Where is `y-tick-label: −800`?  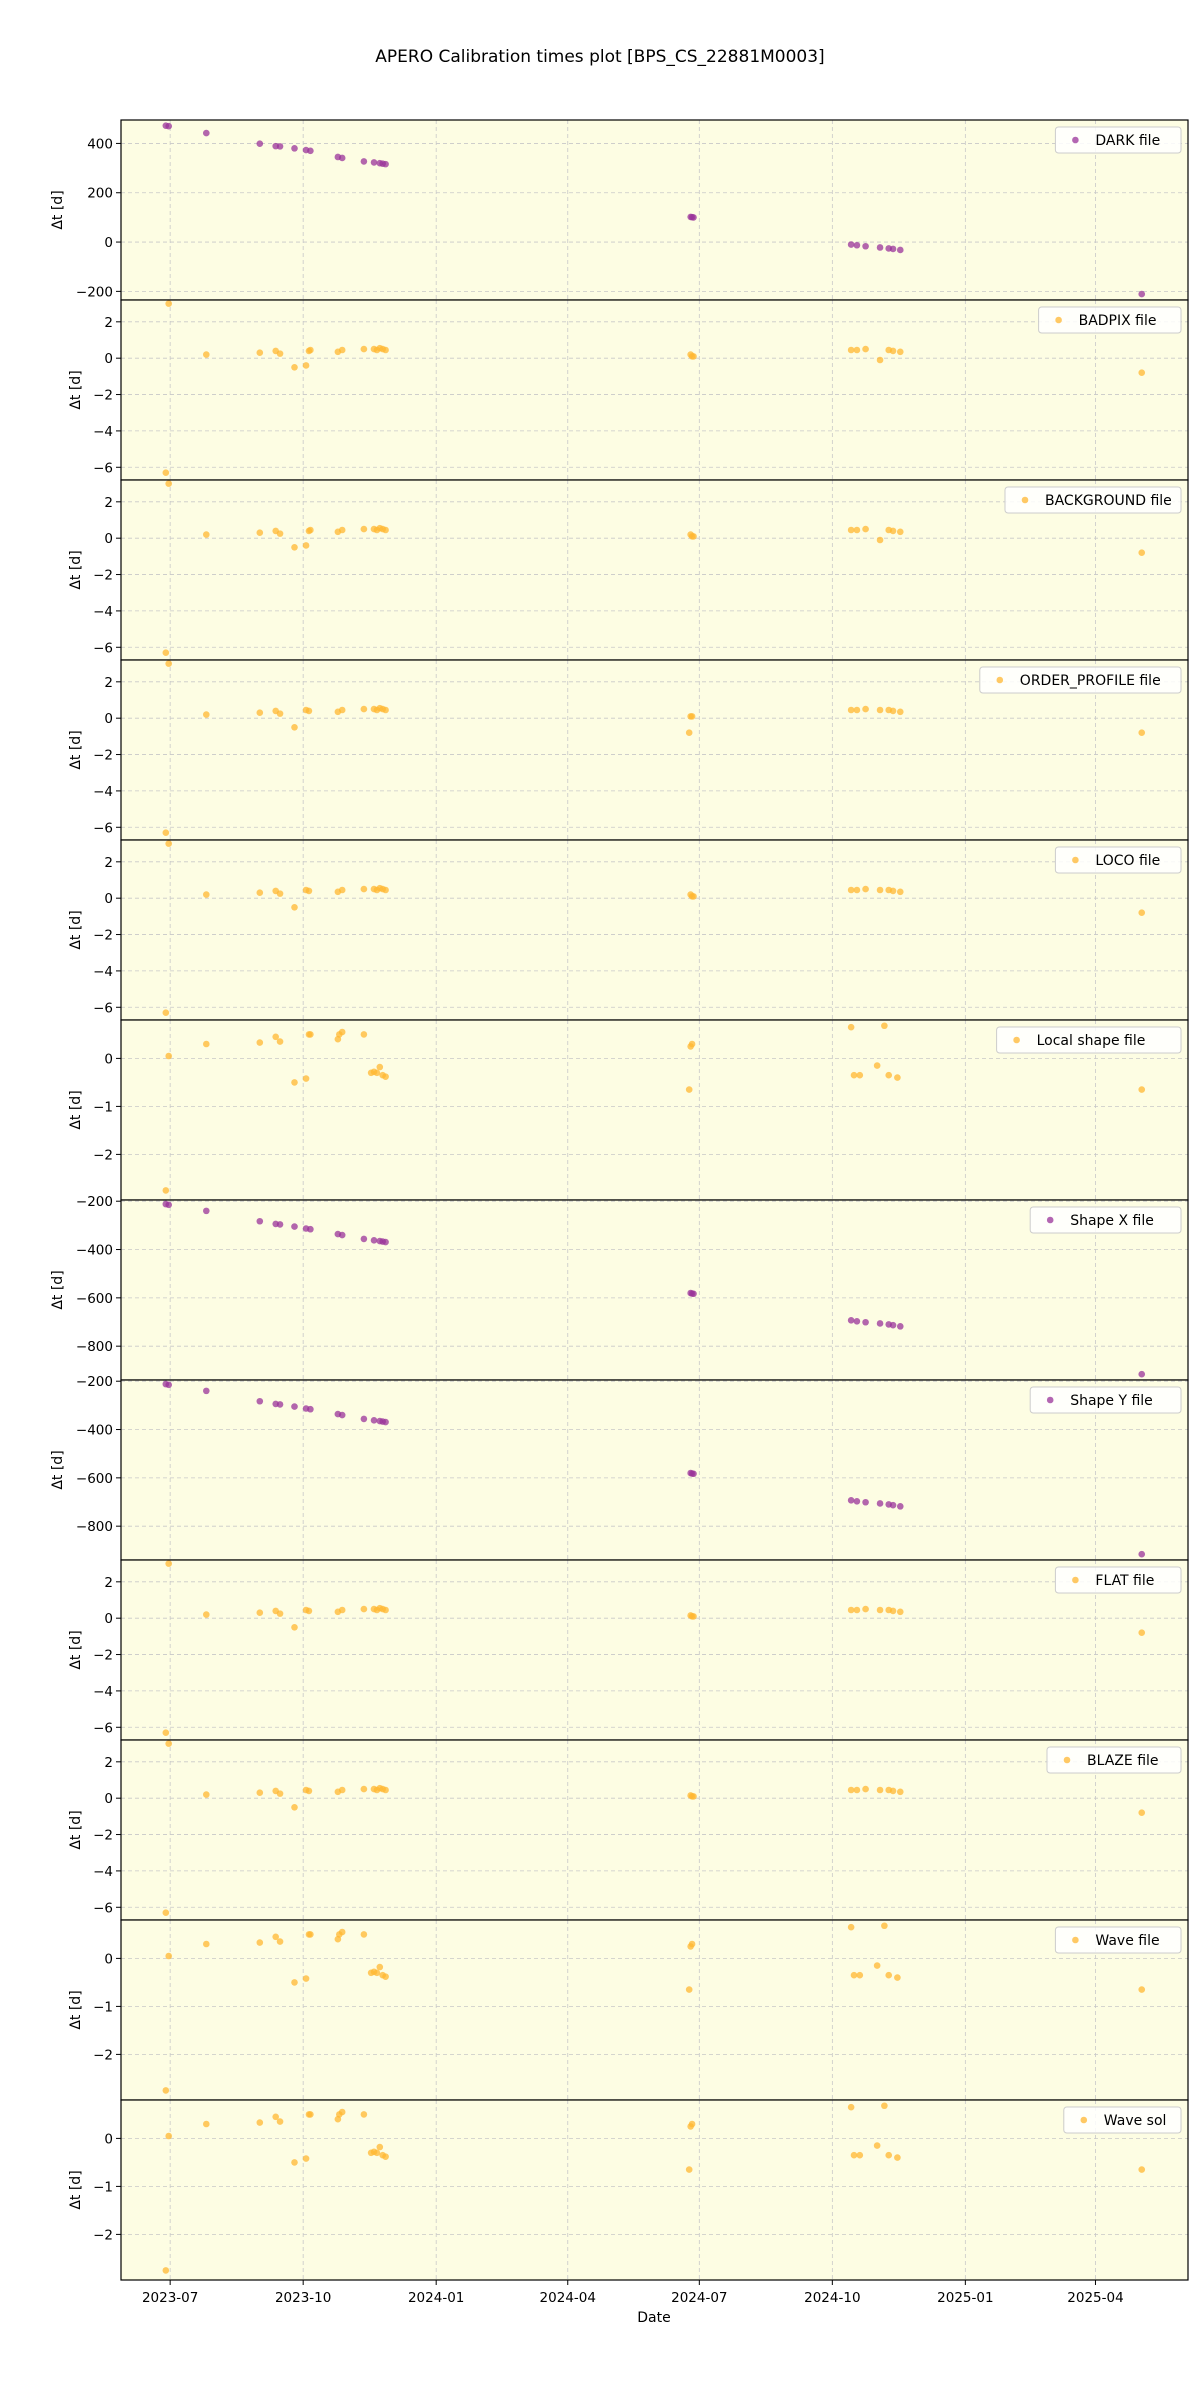 y-tick-label: −800 is located at coordinates (94, 1527).